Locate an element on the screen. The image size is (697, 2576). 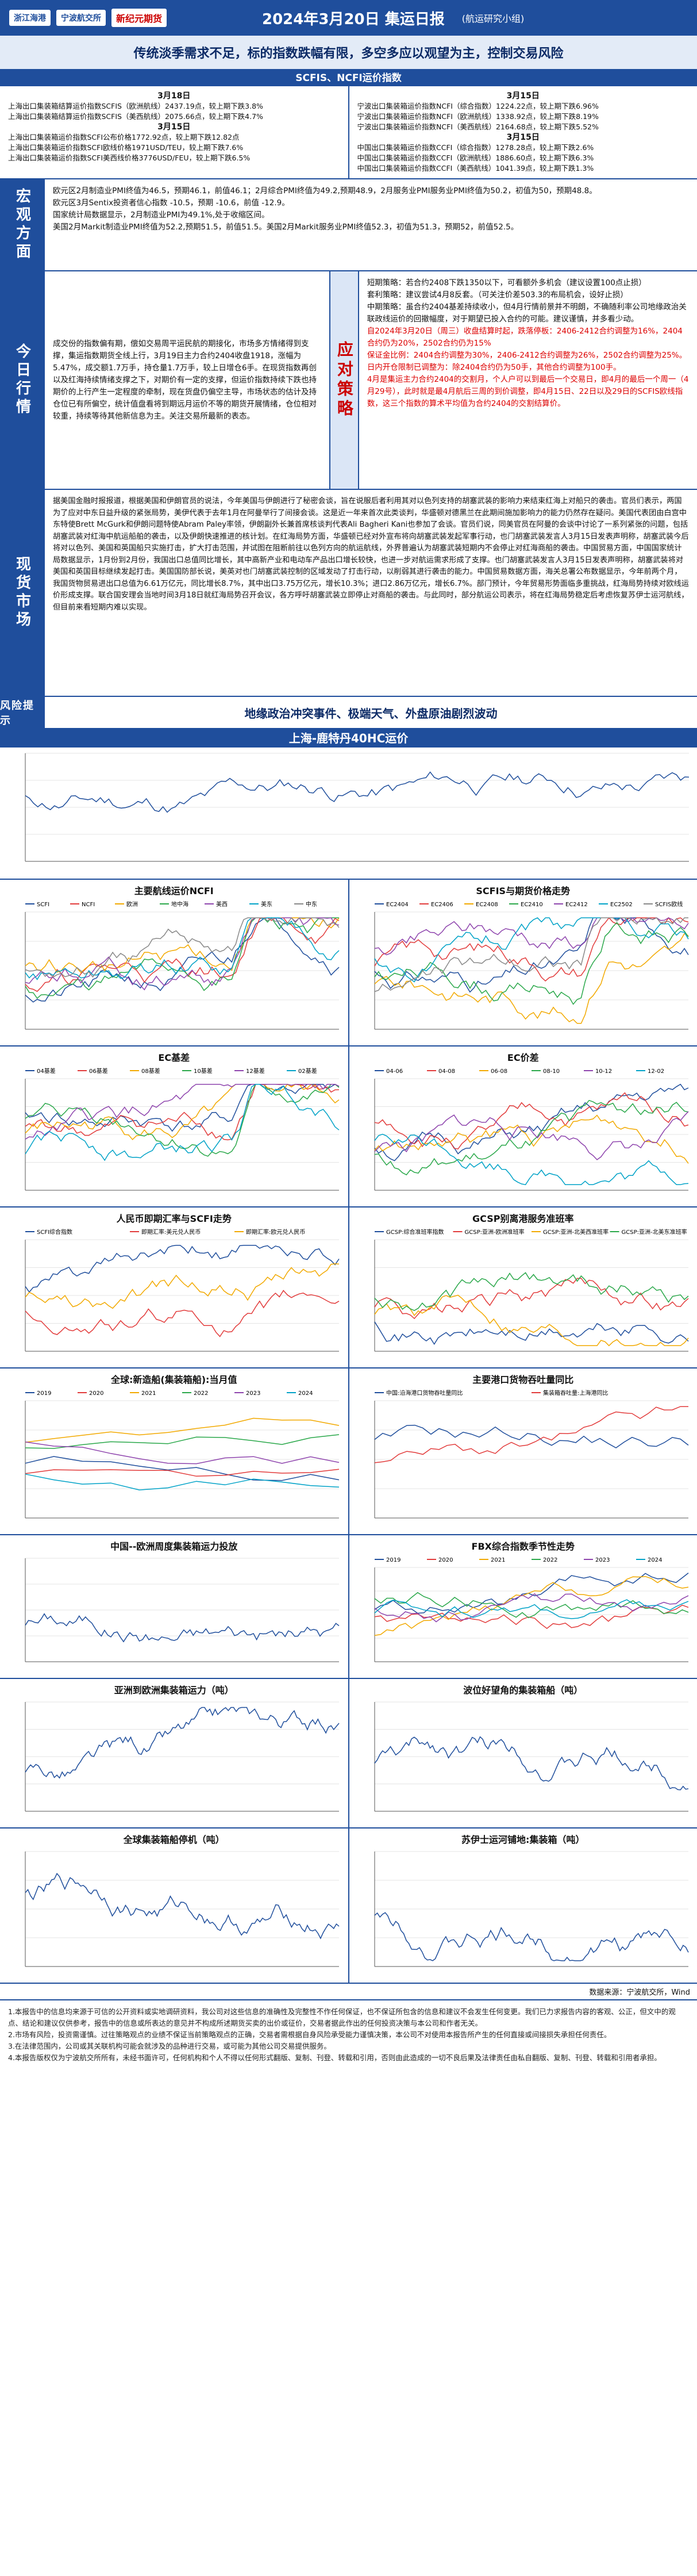
legend-label: EC2502 is located at coordinates (621, 905).